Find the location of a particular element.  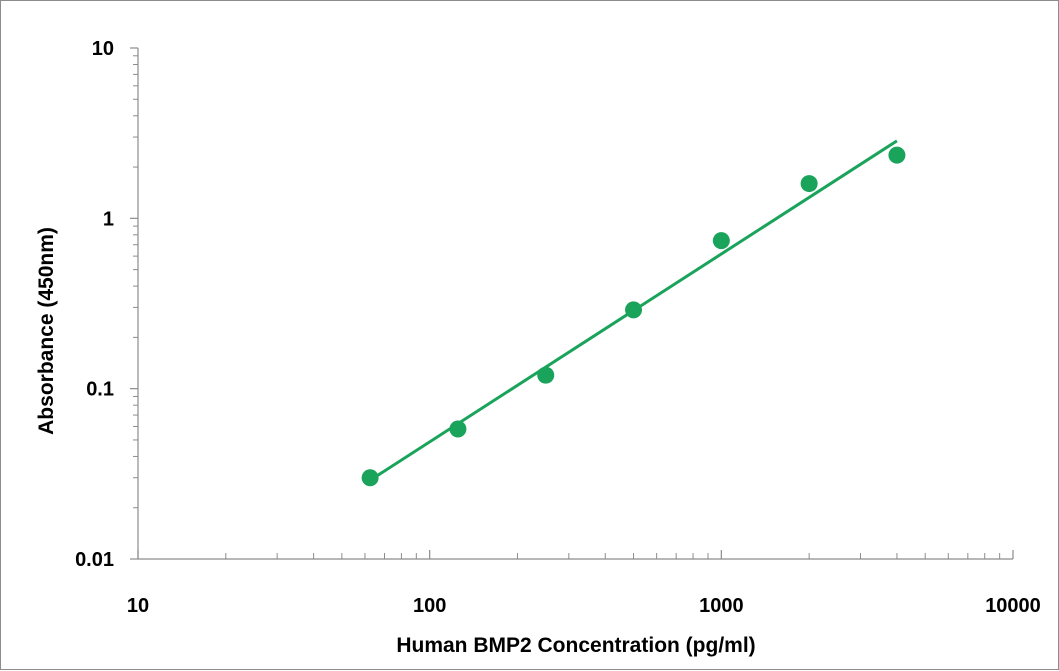

x-axis-title: Human BMP2 Concentration (pg/ml) is located at coordinates (575, 645).